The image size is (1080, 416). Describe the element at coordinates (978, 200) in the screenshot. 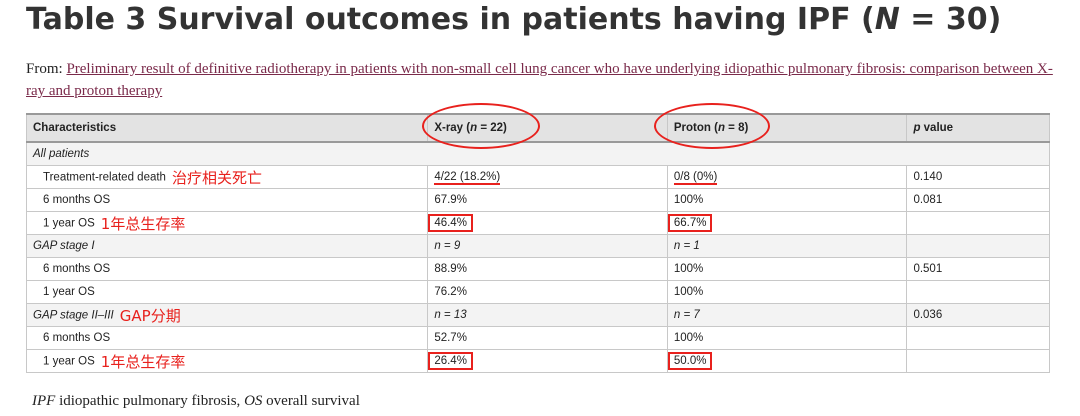

I see `cell-p: 0.081` at that location.